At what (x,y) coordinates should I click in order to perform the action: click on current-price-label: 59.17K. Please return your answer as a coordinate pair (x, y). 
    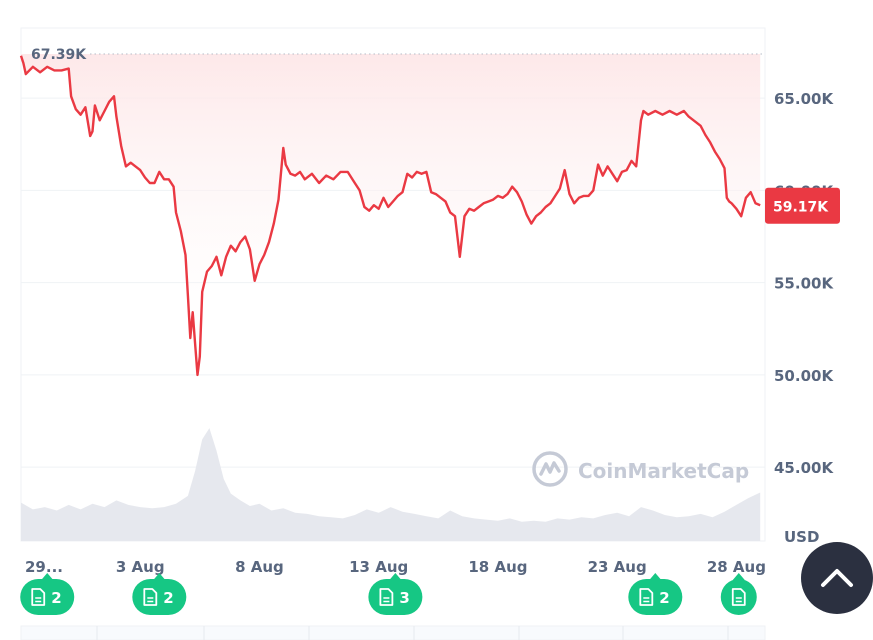
    Looking at the image, I should click on (802, 205).